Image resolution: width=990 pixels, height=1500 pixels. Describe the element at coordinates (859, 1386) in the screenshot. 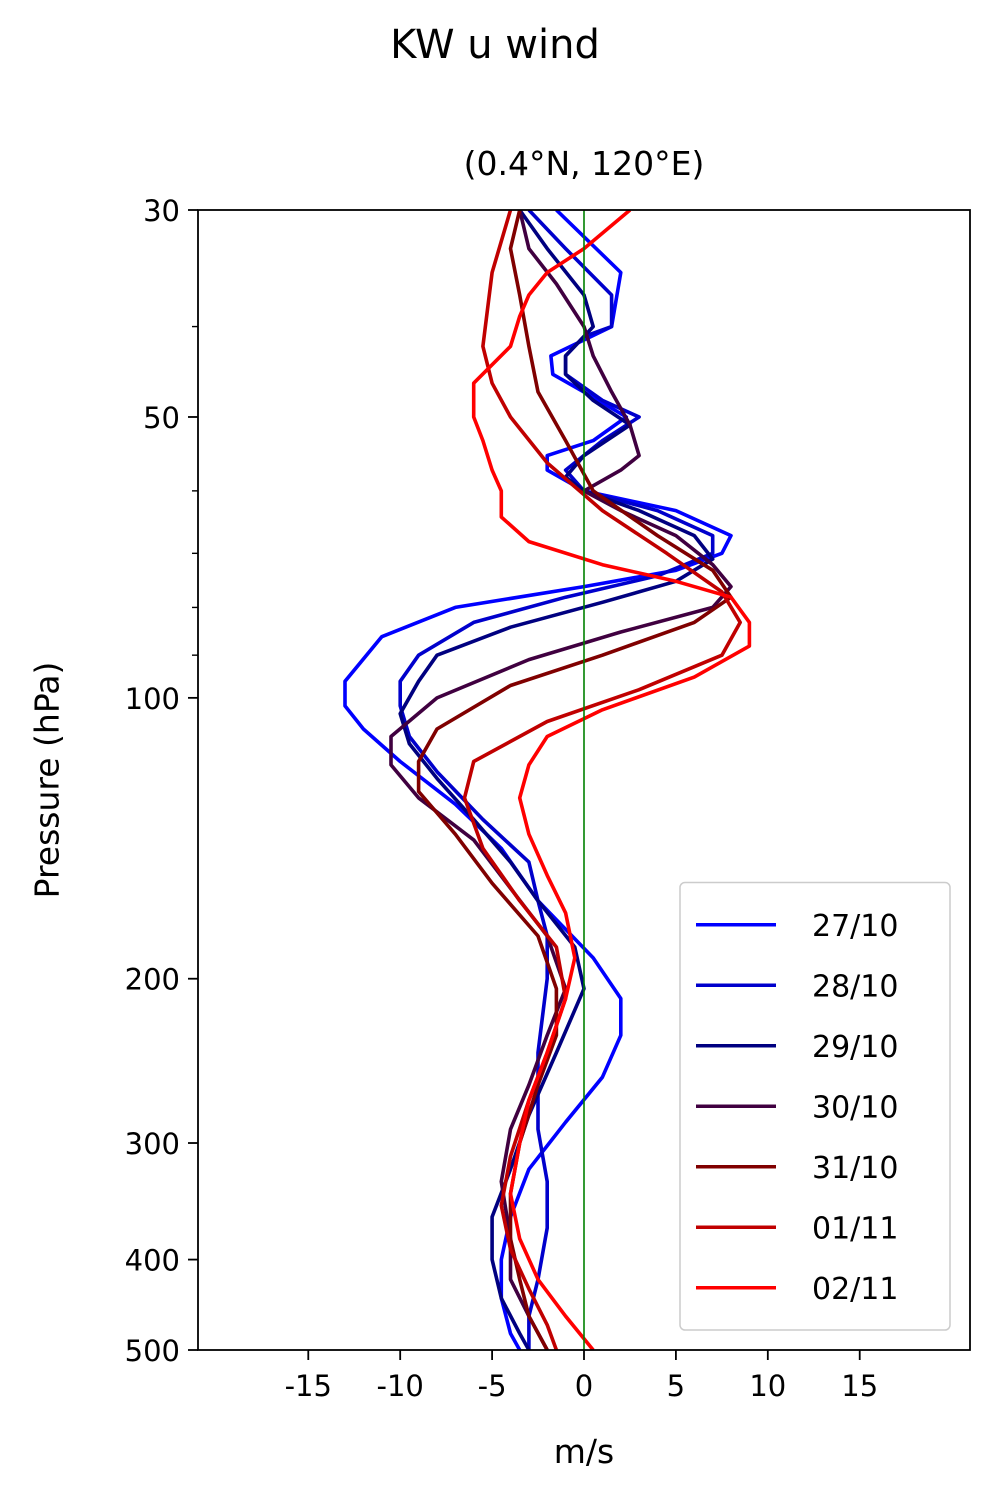

I see `x-tick-label: 15` at that location.